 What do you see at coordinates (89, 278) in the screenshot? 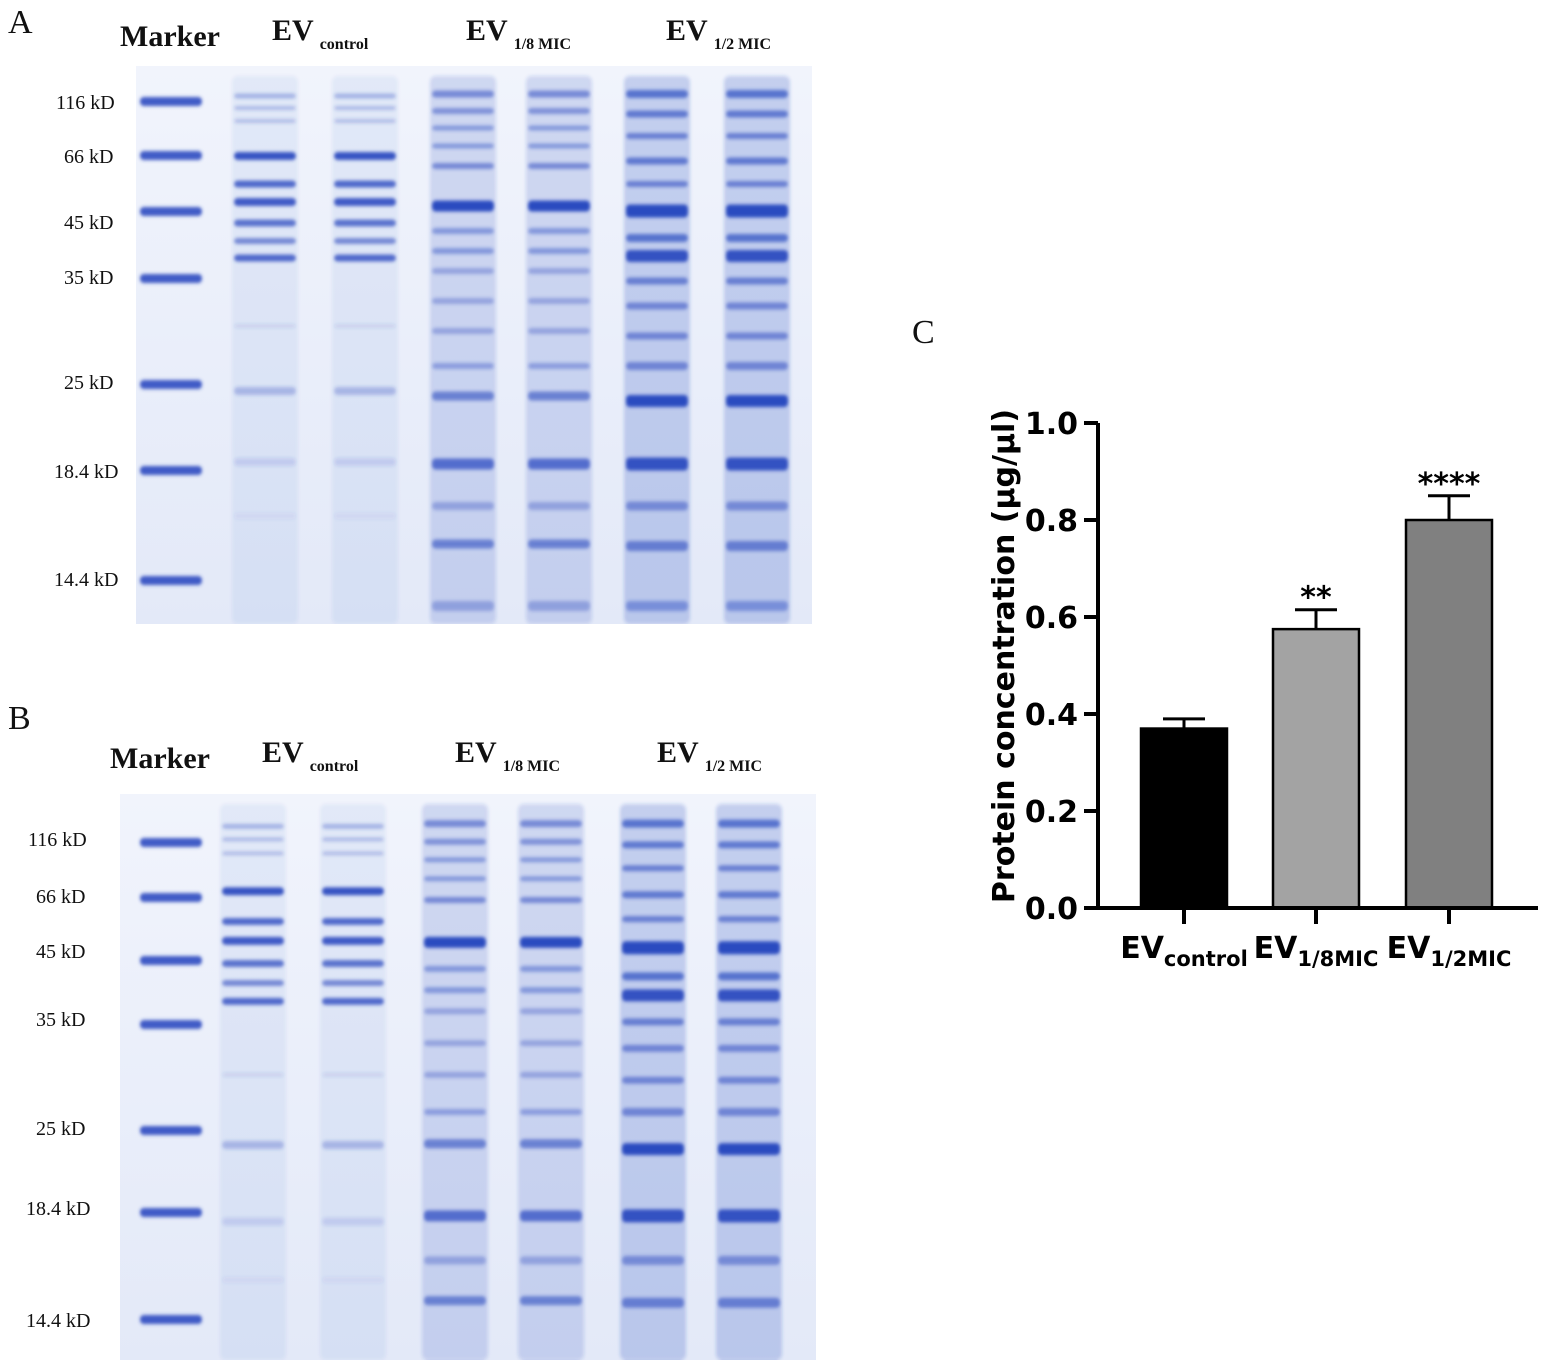
I see `panel-a-mw-35: 35 kD` at bounding box center [89, 278].